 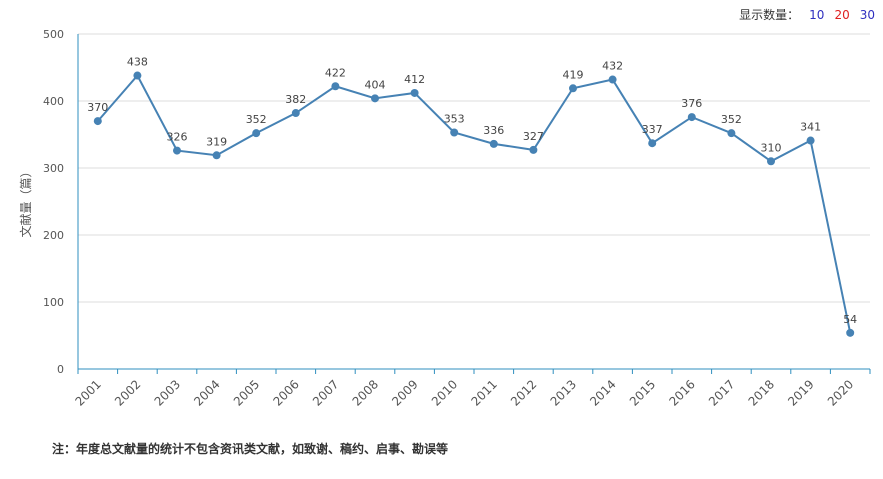 What do you see at coordinates (523, 392) in the screenshot?
I see `x-tick-label: 2012` at bounding box center [523, 392].